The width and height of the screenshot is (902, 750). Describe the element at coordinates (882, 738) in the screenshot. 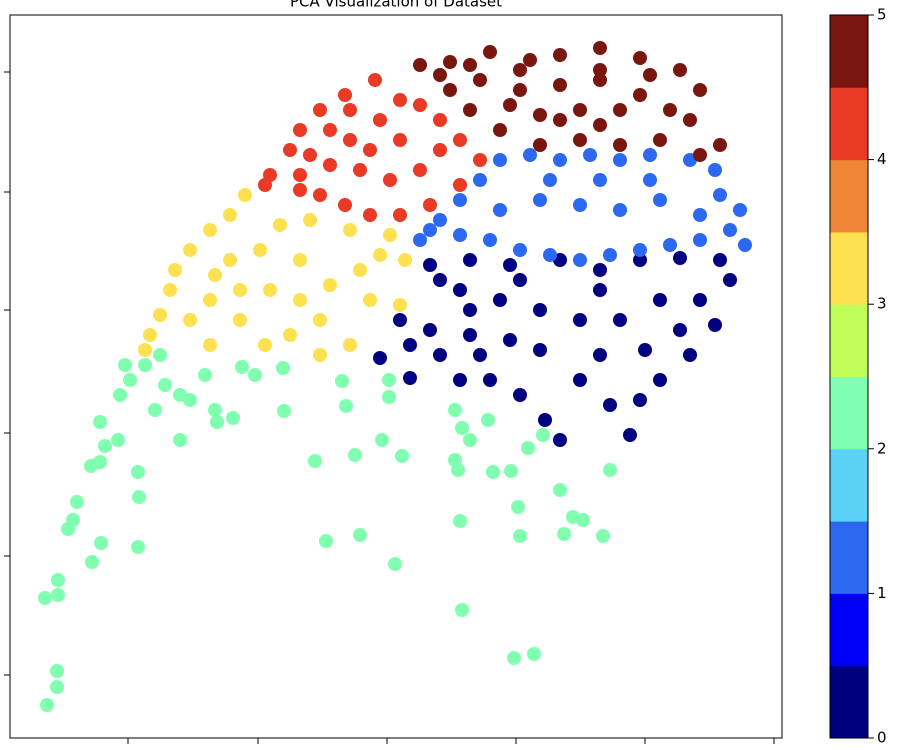

I see `colorbar-tick-label: 0` at that location.